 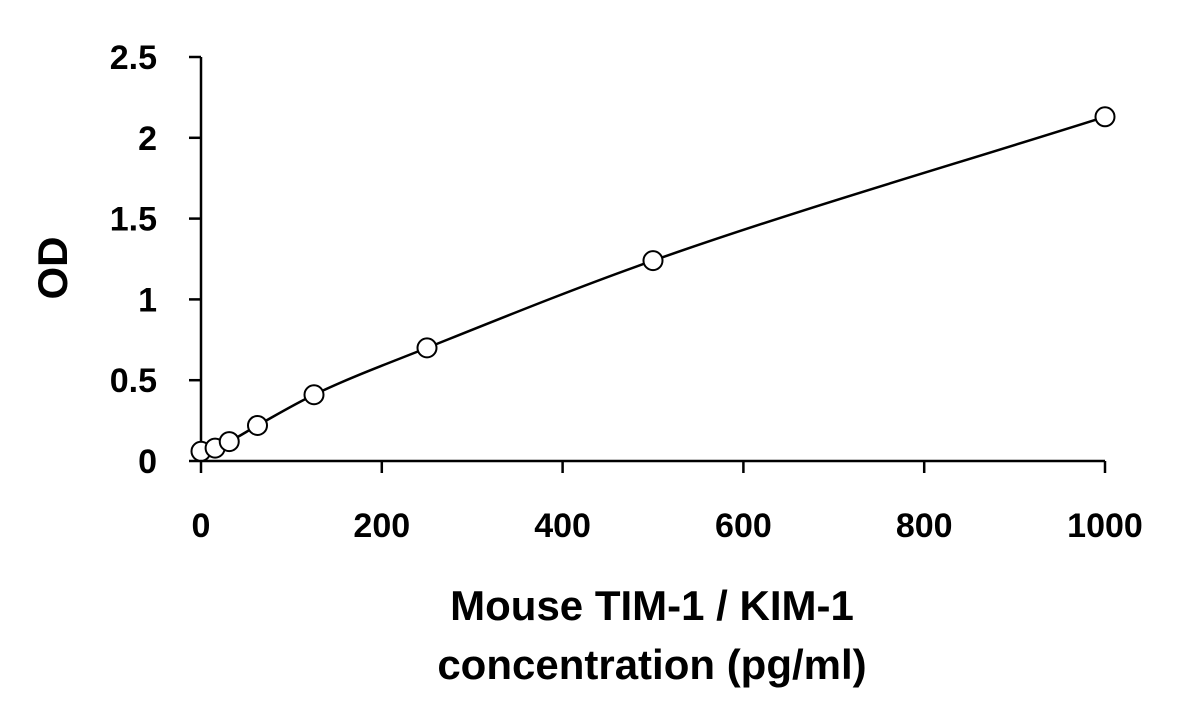 What do you see at coordinates (201, 526) in the screenshot?
I see `x-tick-label: 0` at bounding box center [201, 526].